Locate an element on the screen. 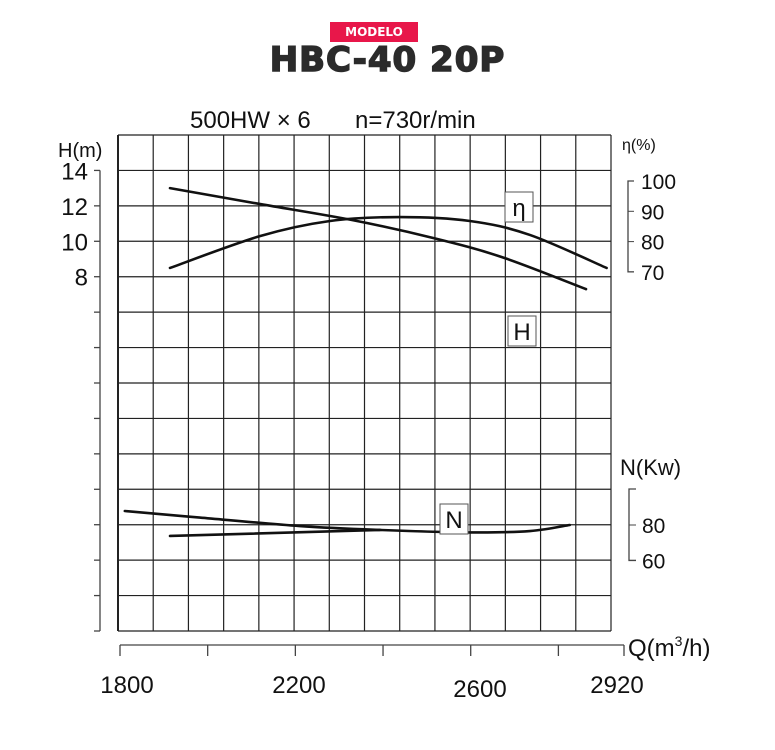 The height and width of the screenshot is (750, 775). chart-title: 500HW × 6 is located at coordinates (250, 120).